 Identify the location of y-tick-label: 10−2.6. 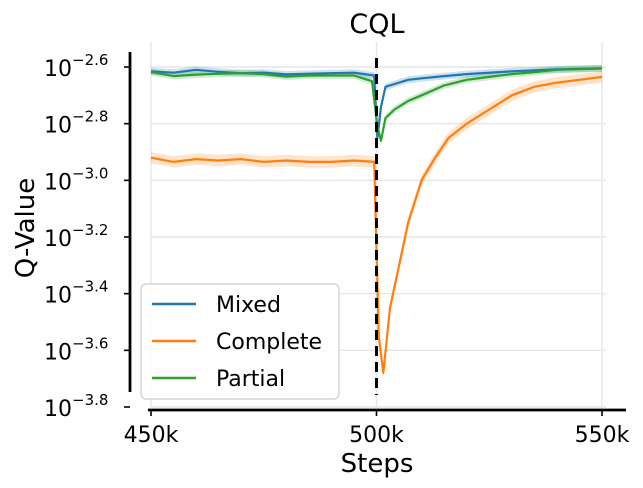
(76, 66).